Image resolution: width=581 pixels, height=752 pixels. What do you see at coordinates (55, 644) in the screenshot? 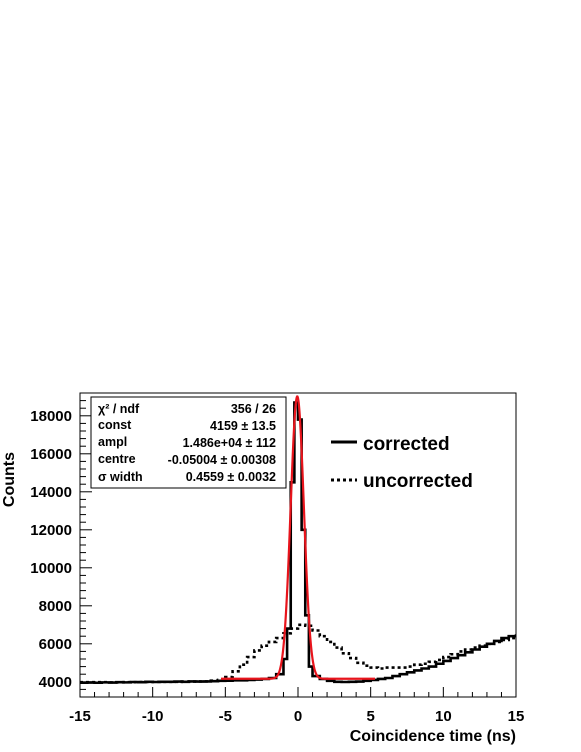
I see `y-tick-label: 6000` at bounding box center [55, 644].